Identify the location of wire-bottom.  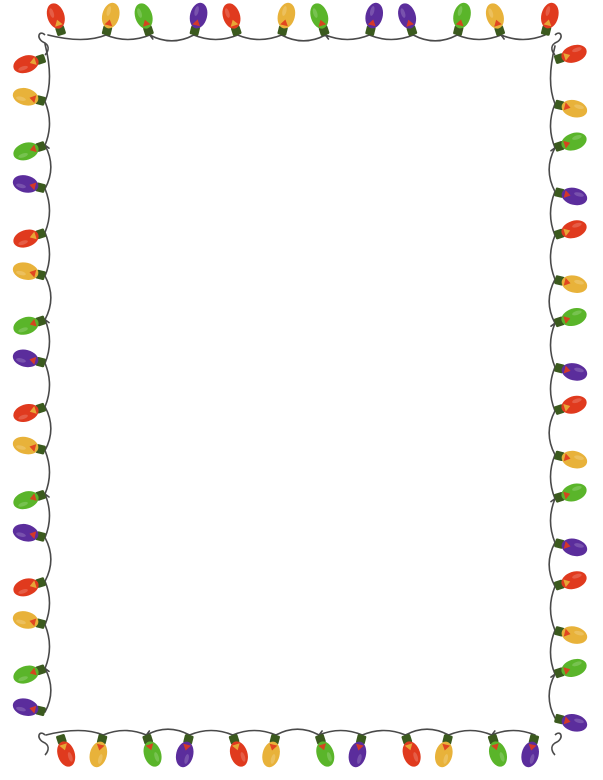
(290, 732).